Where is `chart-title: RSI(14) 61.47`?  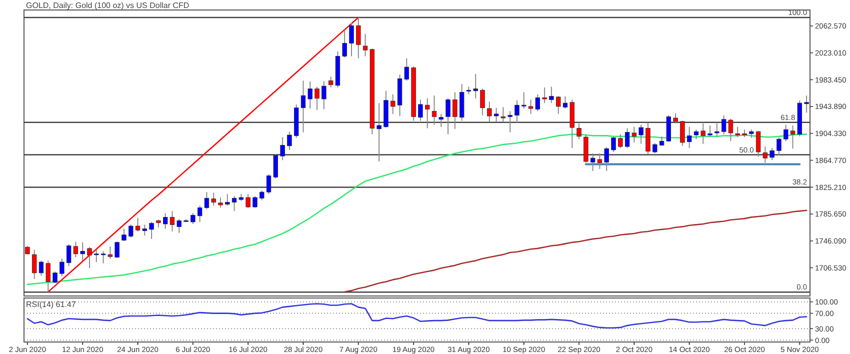 chart-title: RSI(14) 61.47 is located at coordinates (51, 304).